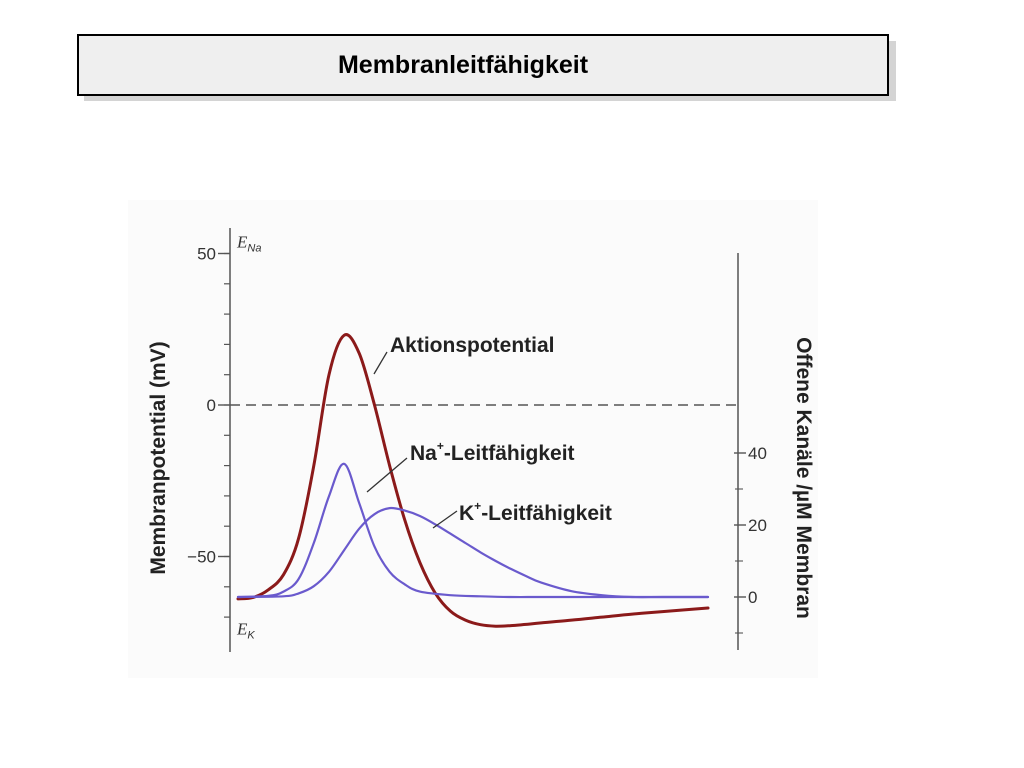 The width and height of the screenshot is (1024, 768). I want to click on annotation-k-sup: +, so click(477, 506).